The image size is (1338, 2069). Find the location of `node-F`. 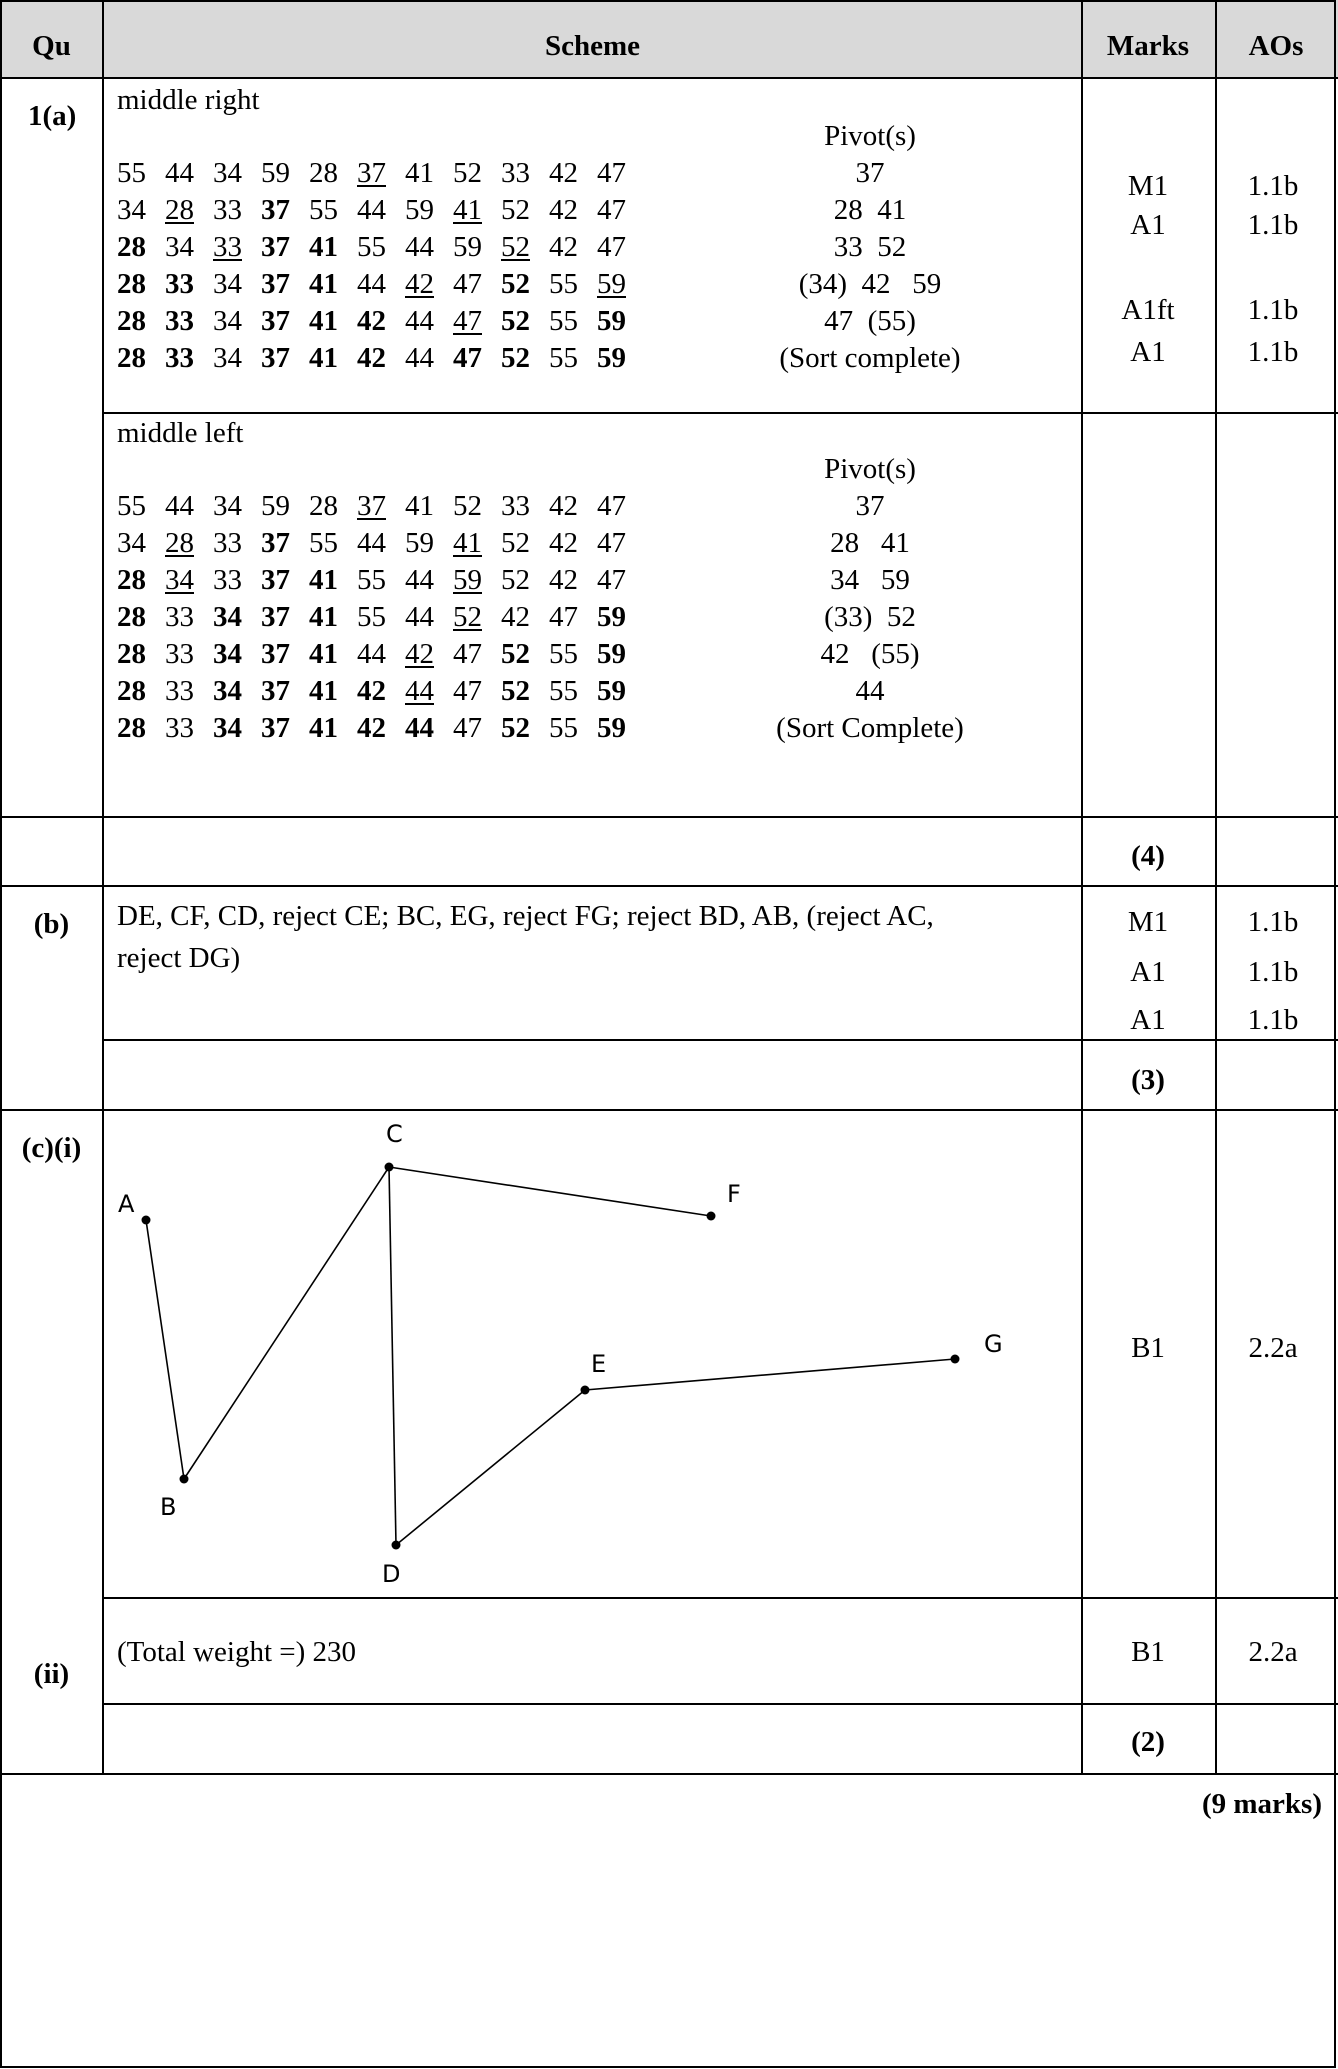

node-F is located at coordinates (711, 1216).